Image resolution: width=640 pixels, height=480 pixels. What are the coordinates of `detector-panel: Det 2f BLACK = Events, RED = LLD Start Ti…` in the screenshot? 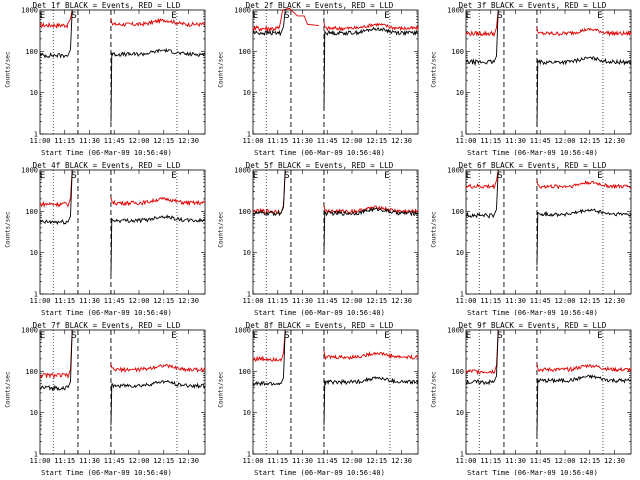 It's located at (319, 80).